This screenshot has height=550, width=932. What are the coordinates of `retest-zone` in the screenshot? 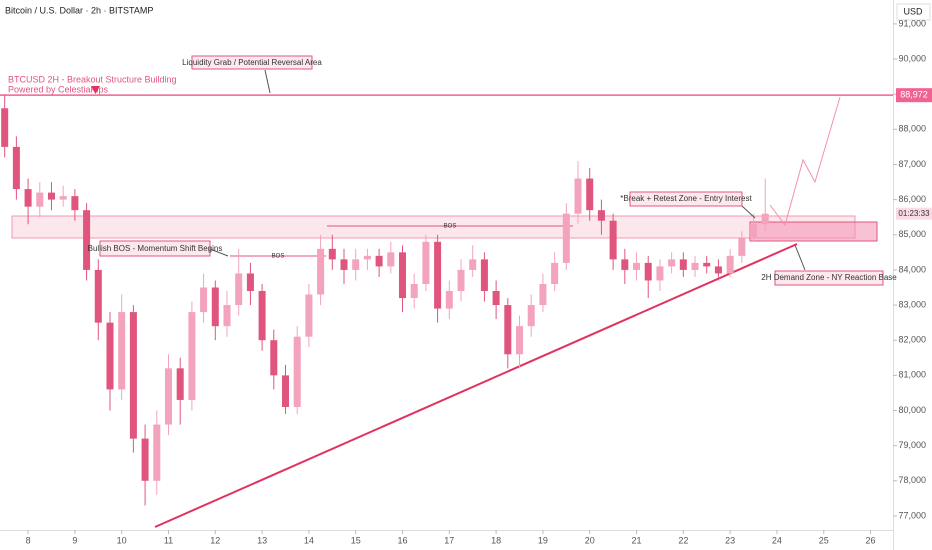 It's located at (433, 227).